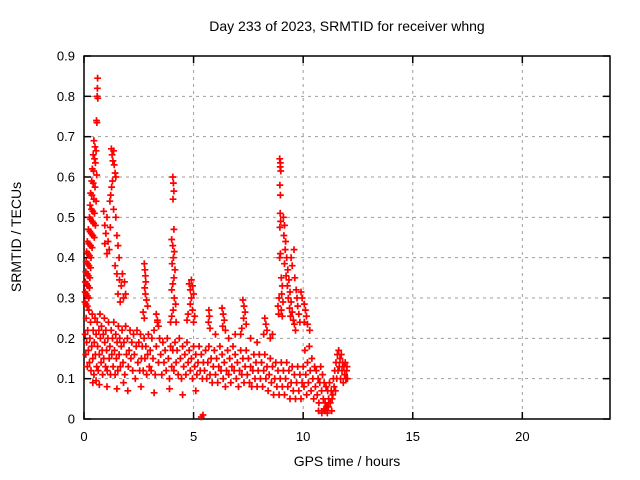 The height and width of the screenshot is (480, 640). What do you see at coordinates (66, 177) in the screenshot?
I see `y-tick-label: 0.6` at bounding box center [66, 177].